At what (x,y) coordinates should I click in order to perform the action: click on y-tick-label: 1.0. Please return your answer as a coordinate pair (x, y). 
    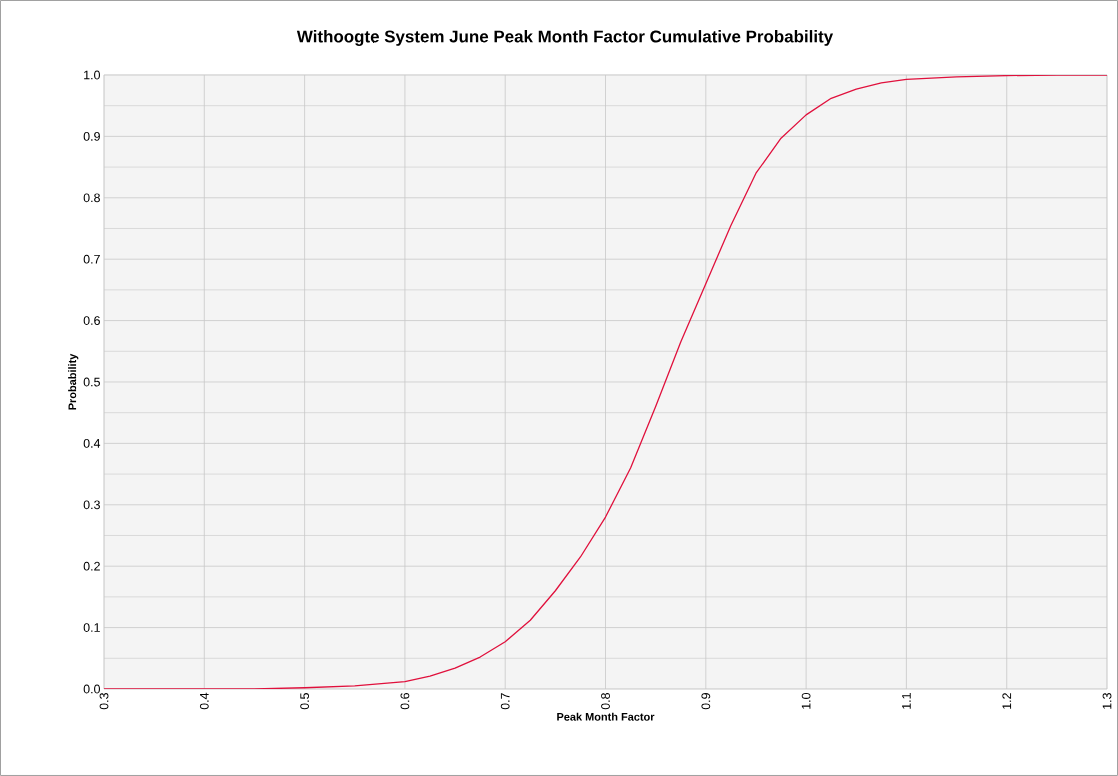
    Looking at the image, I should click on (92, 75).